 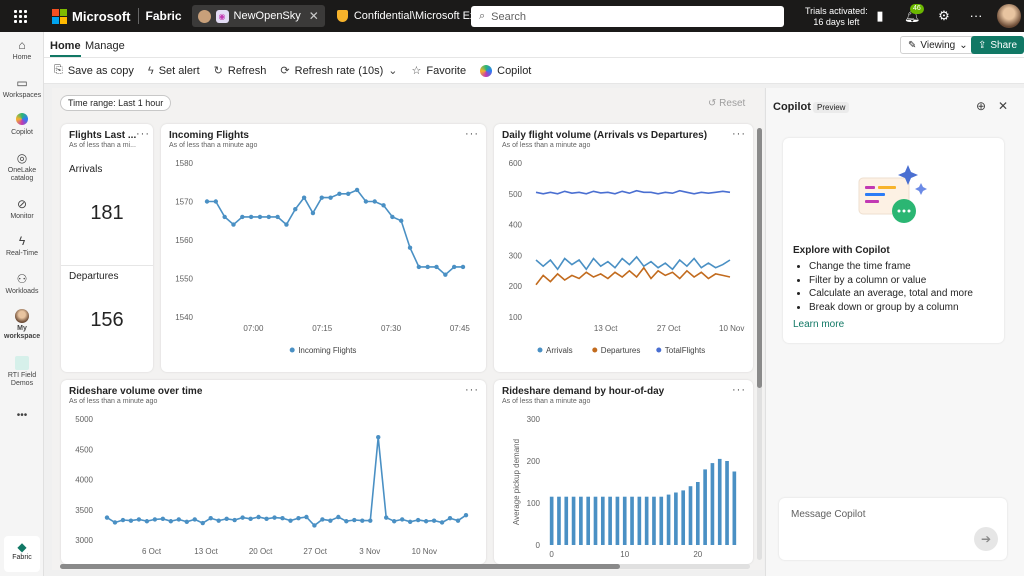 I want to click on tile-title: Rideshare volume over time, so click(x=136, y=391).